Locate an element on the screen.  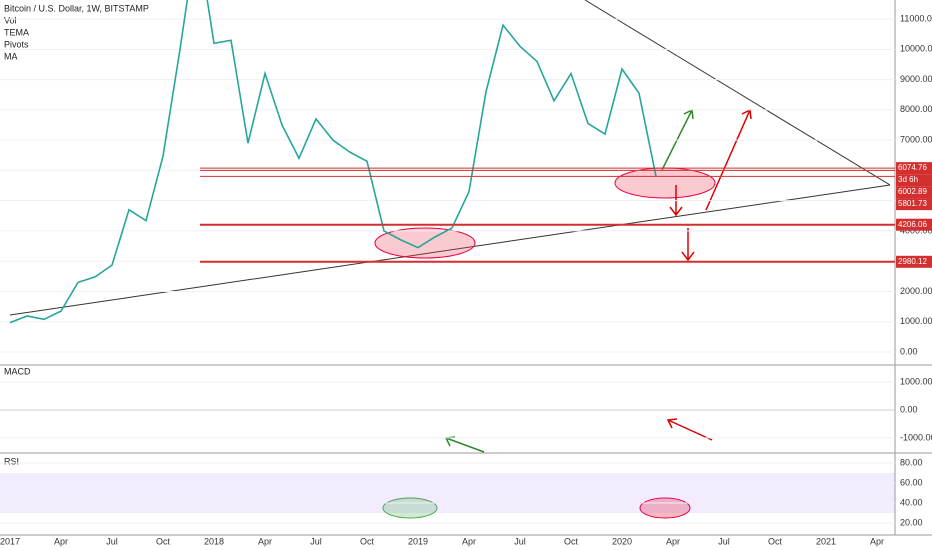
chart-title: Bitcoin / U.S. Dollar, 1W, BITSTAMP is located at coordinates (76, 8).